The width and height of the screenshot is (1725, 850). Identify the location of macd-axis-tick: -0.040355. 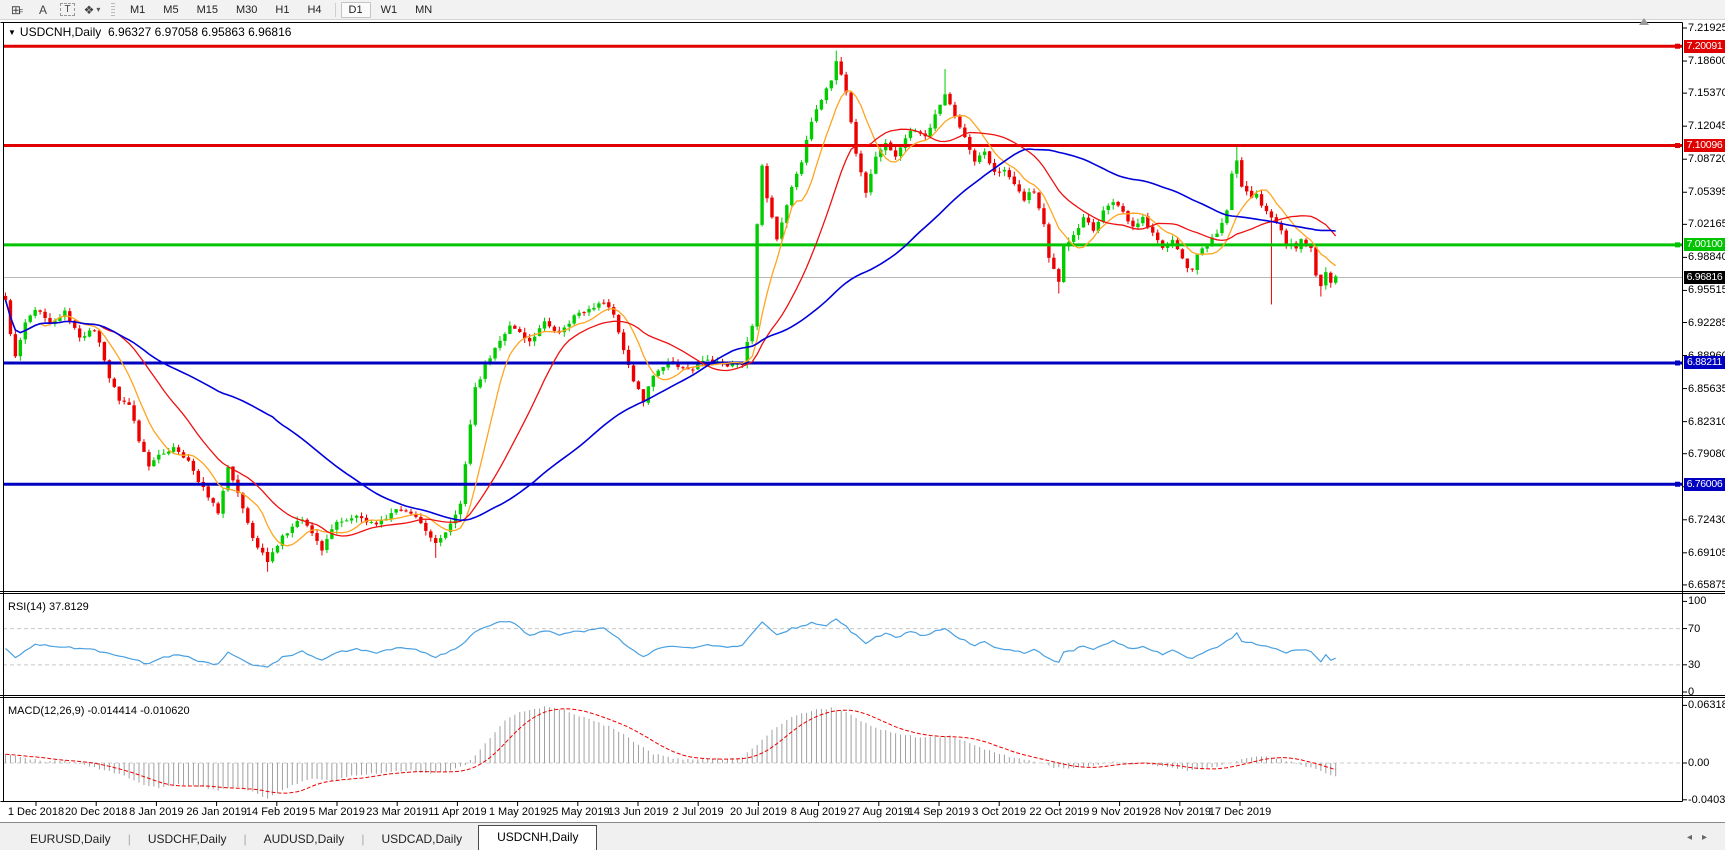
(1706, 799).